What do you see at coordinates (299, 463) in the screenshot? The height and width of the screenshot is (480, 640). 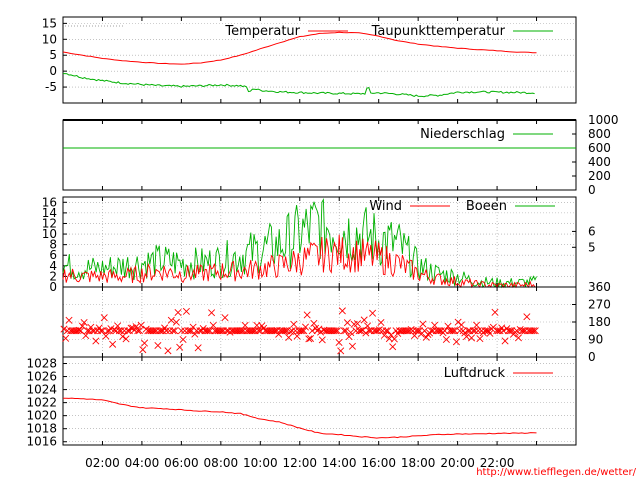 I see `time-tick-label-5: 12:00` at bounding box center [299, 463].